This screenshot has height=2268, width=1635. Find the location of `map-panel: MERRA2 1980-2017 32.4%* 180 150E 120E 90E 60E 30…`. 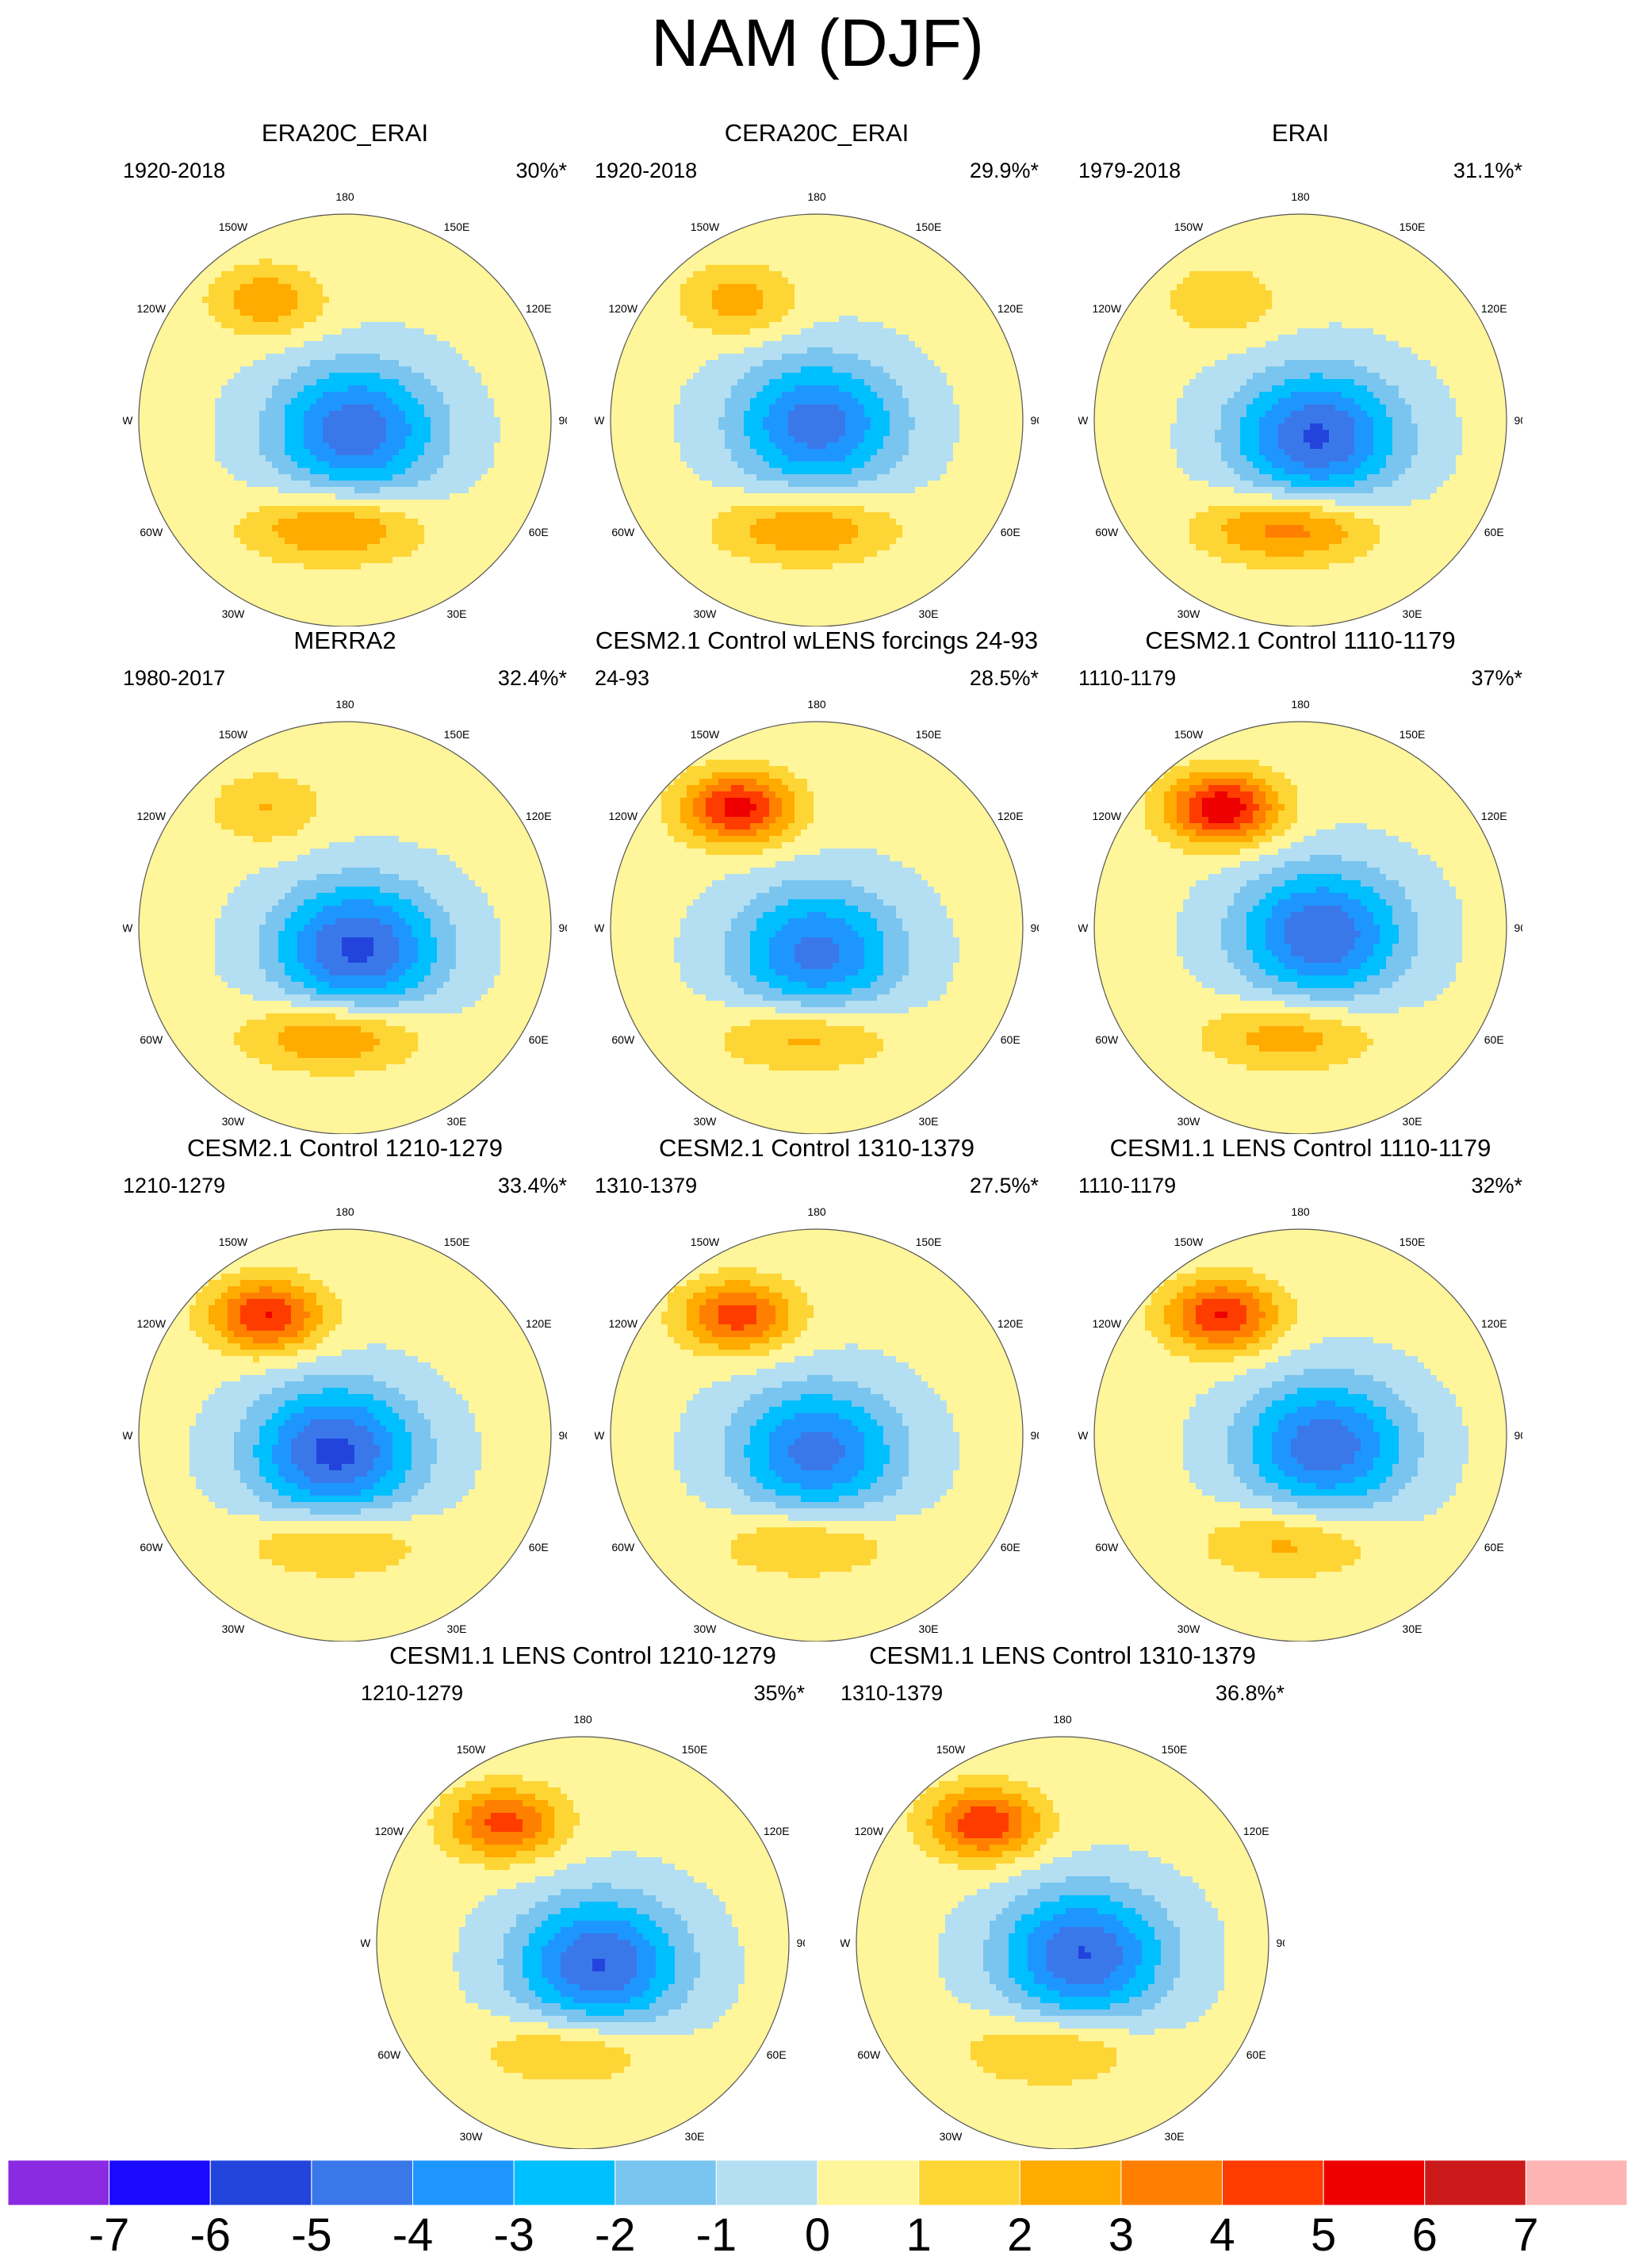

map-panel: MERRA2 1980-2017 32.4%* 180 150E 120E 90E 60E 30… is located at coordinates (345, 880).